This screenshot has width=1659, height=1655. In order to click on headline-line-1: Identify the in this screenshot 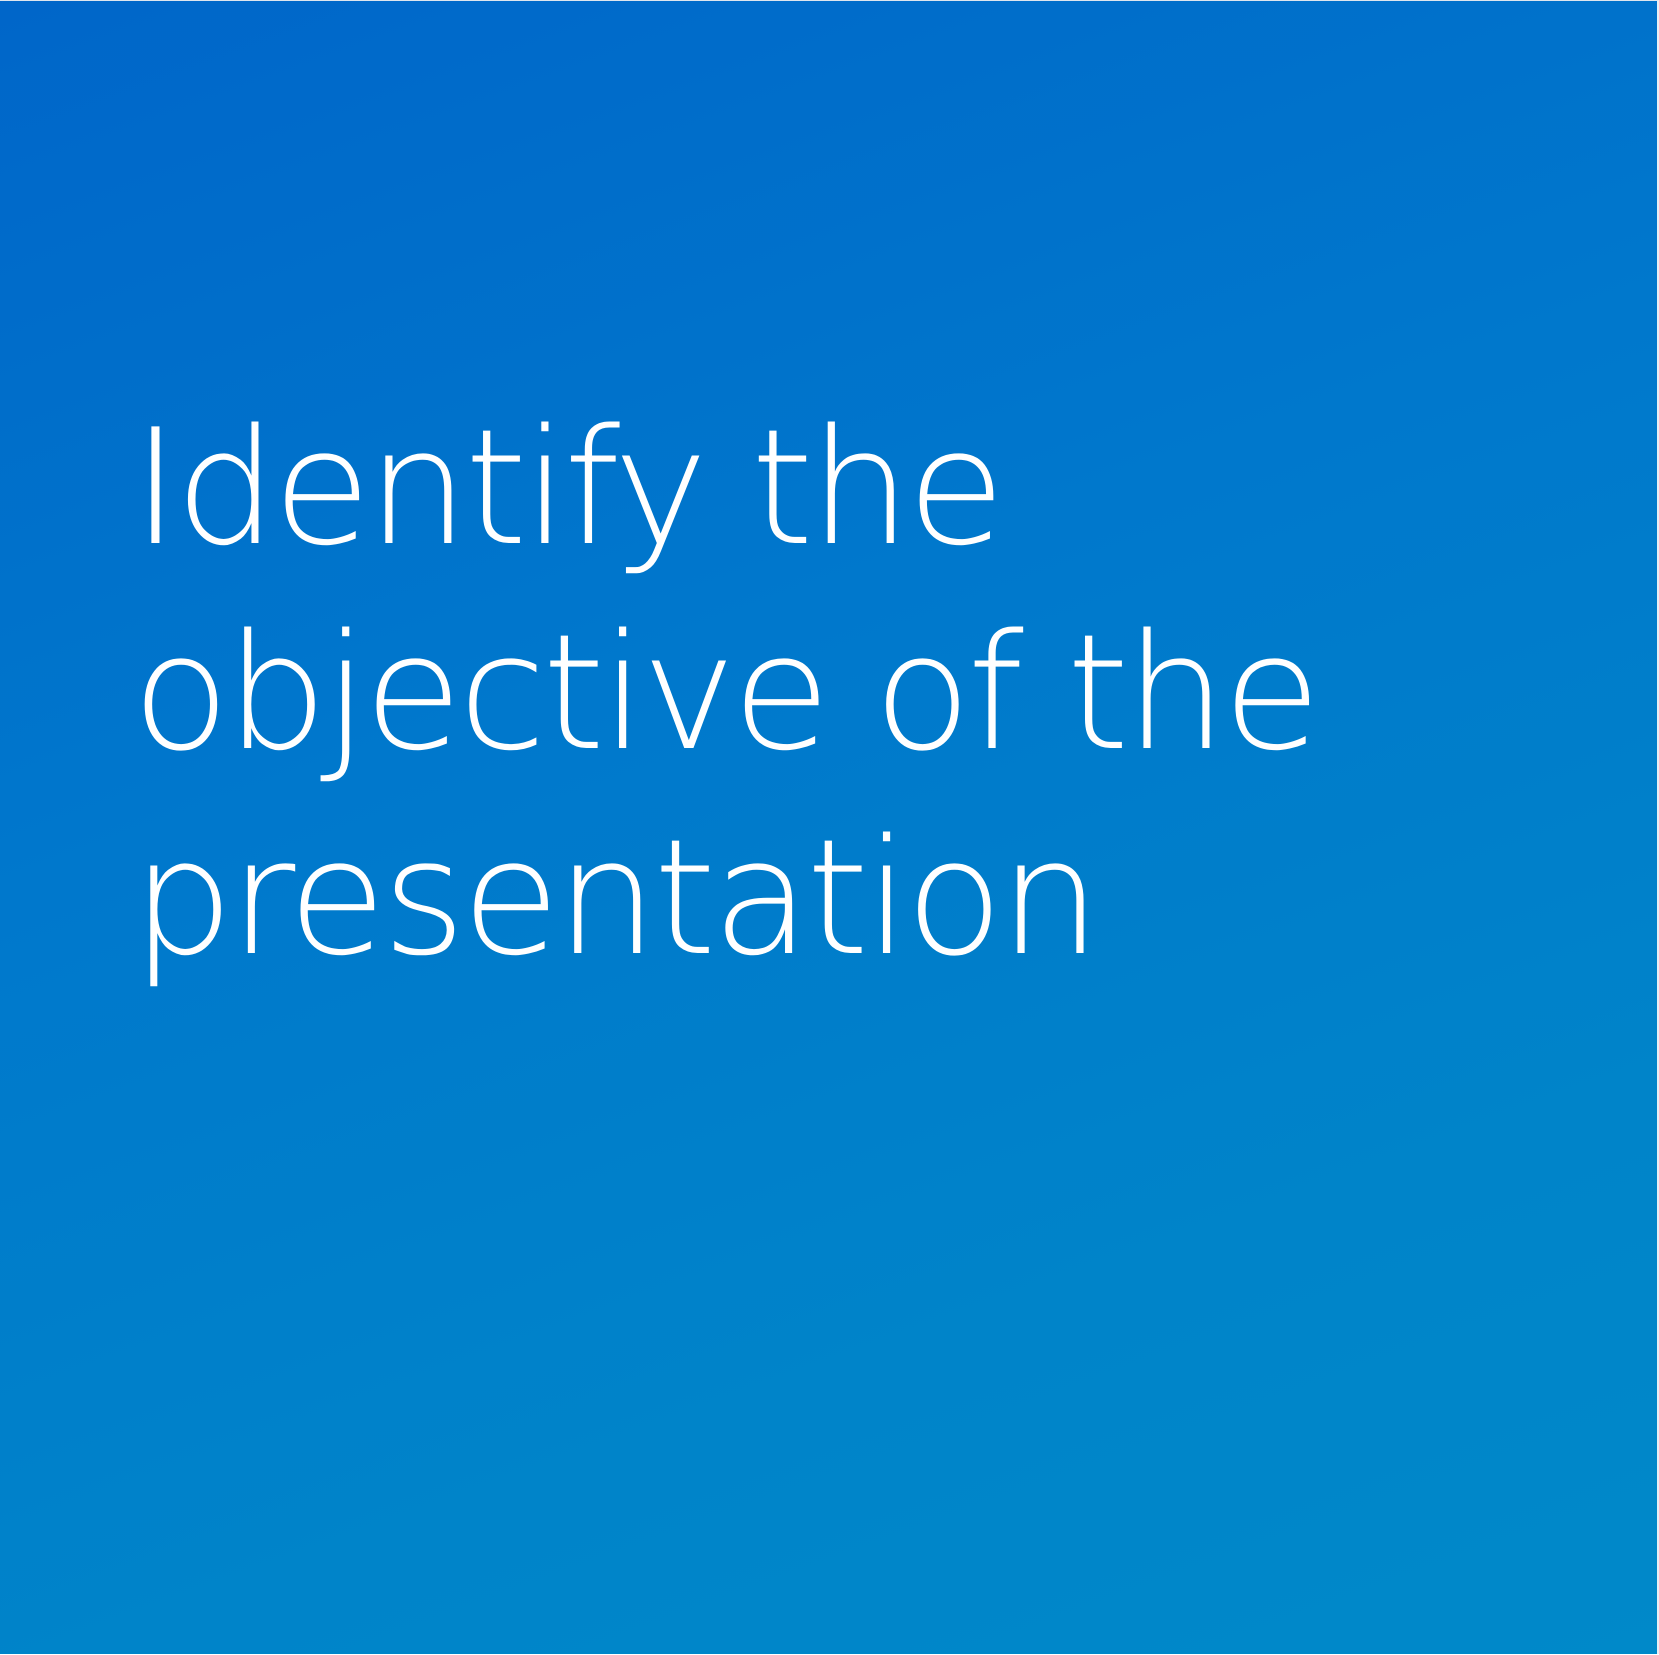, I will do `click(568, 487)`.